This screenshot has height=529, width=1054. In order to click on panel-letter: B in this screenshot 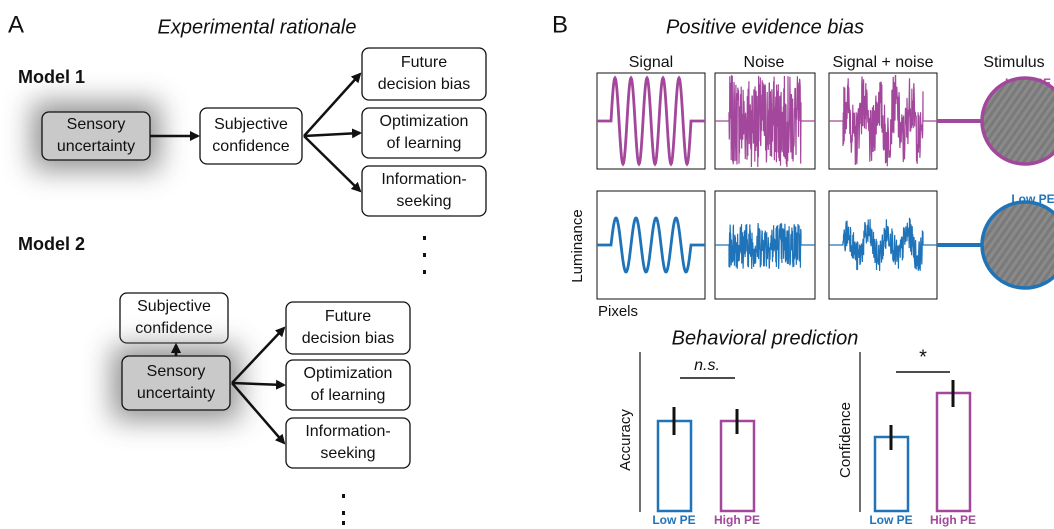, I will do `click(560, 24)`.